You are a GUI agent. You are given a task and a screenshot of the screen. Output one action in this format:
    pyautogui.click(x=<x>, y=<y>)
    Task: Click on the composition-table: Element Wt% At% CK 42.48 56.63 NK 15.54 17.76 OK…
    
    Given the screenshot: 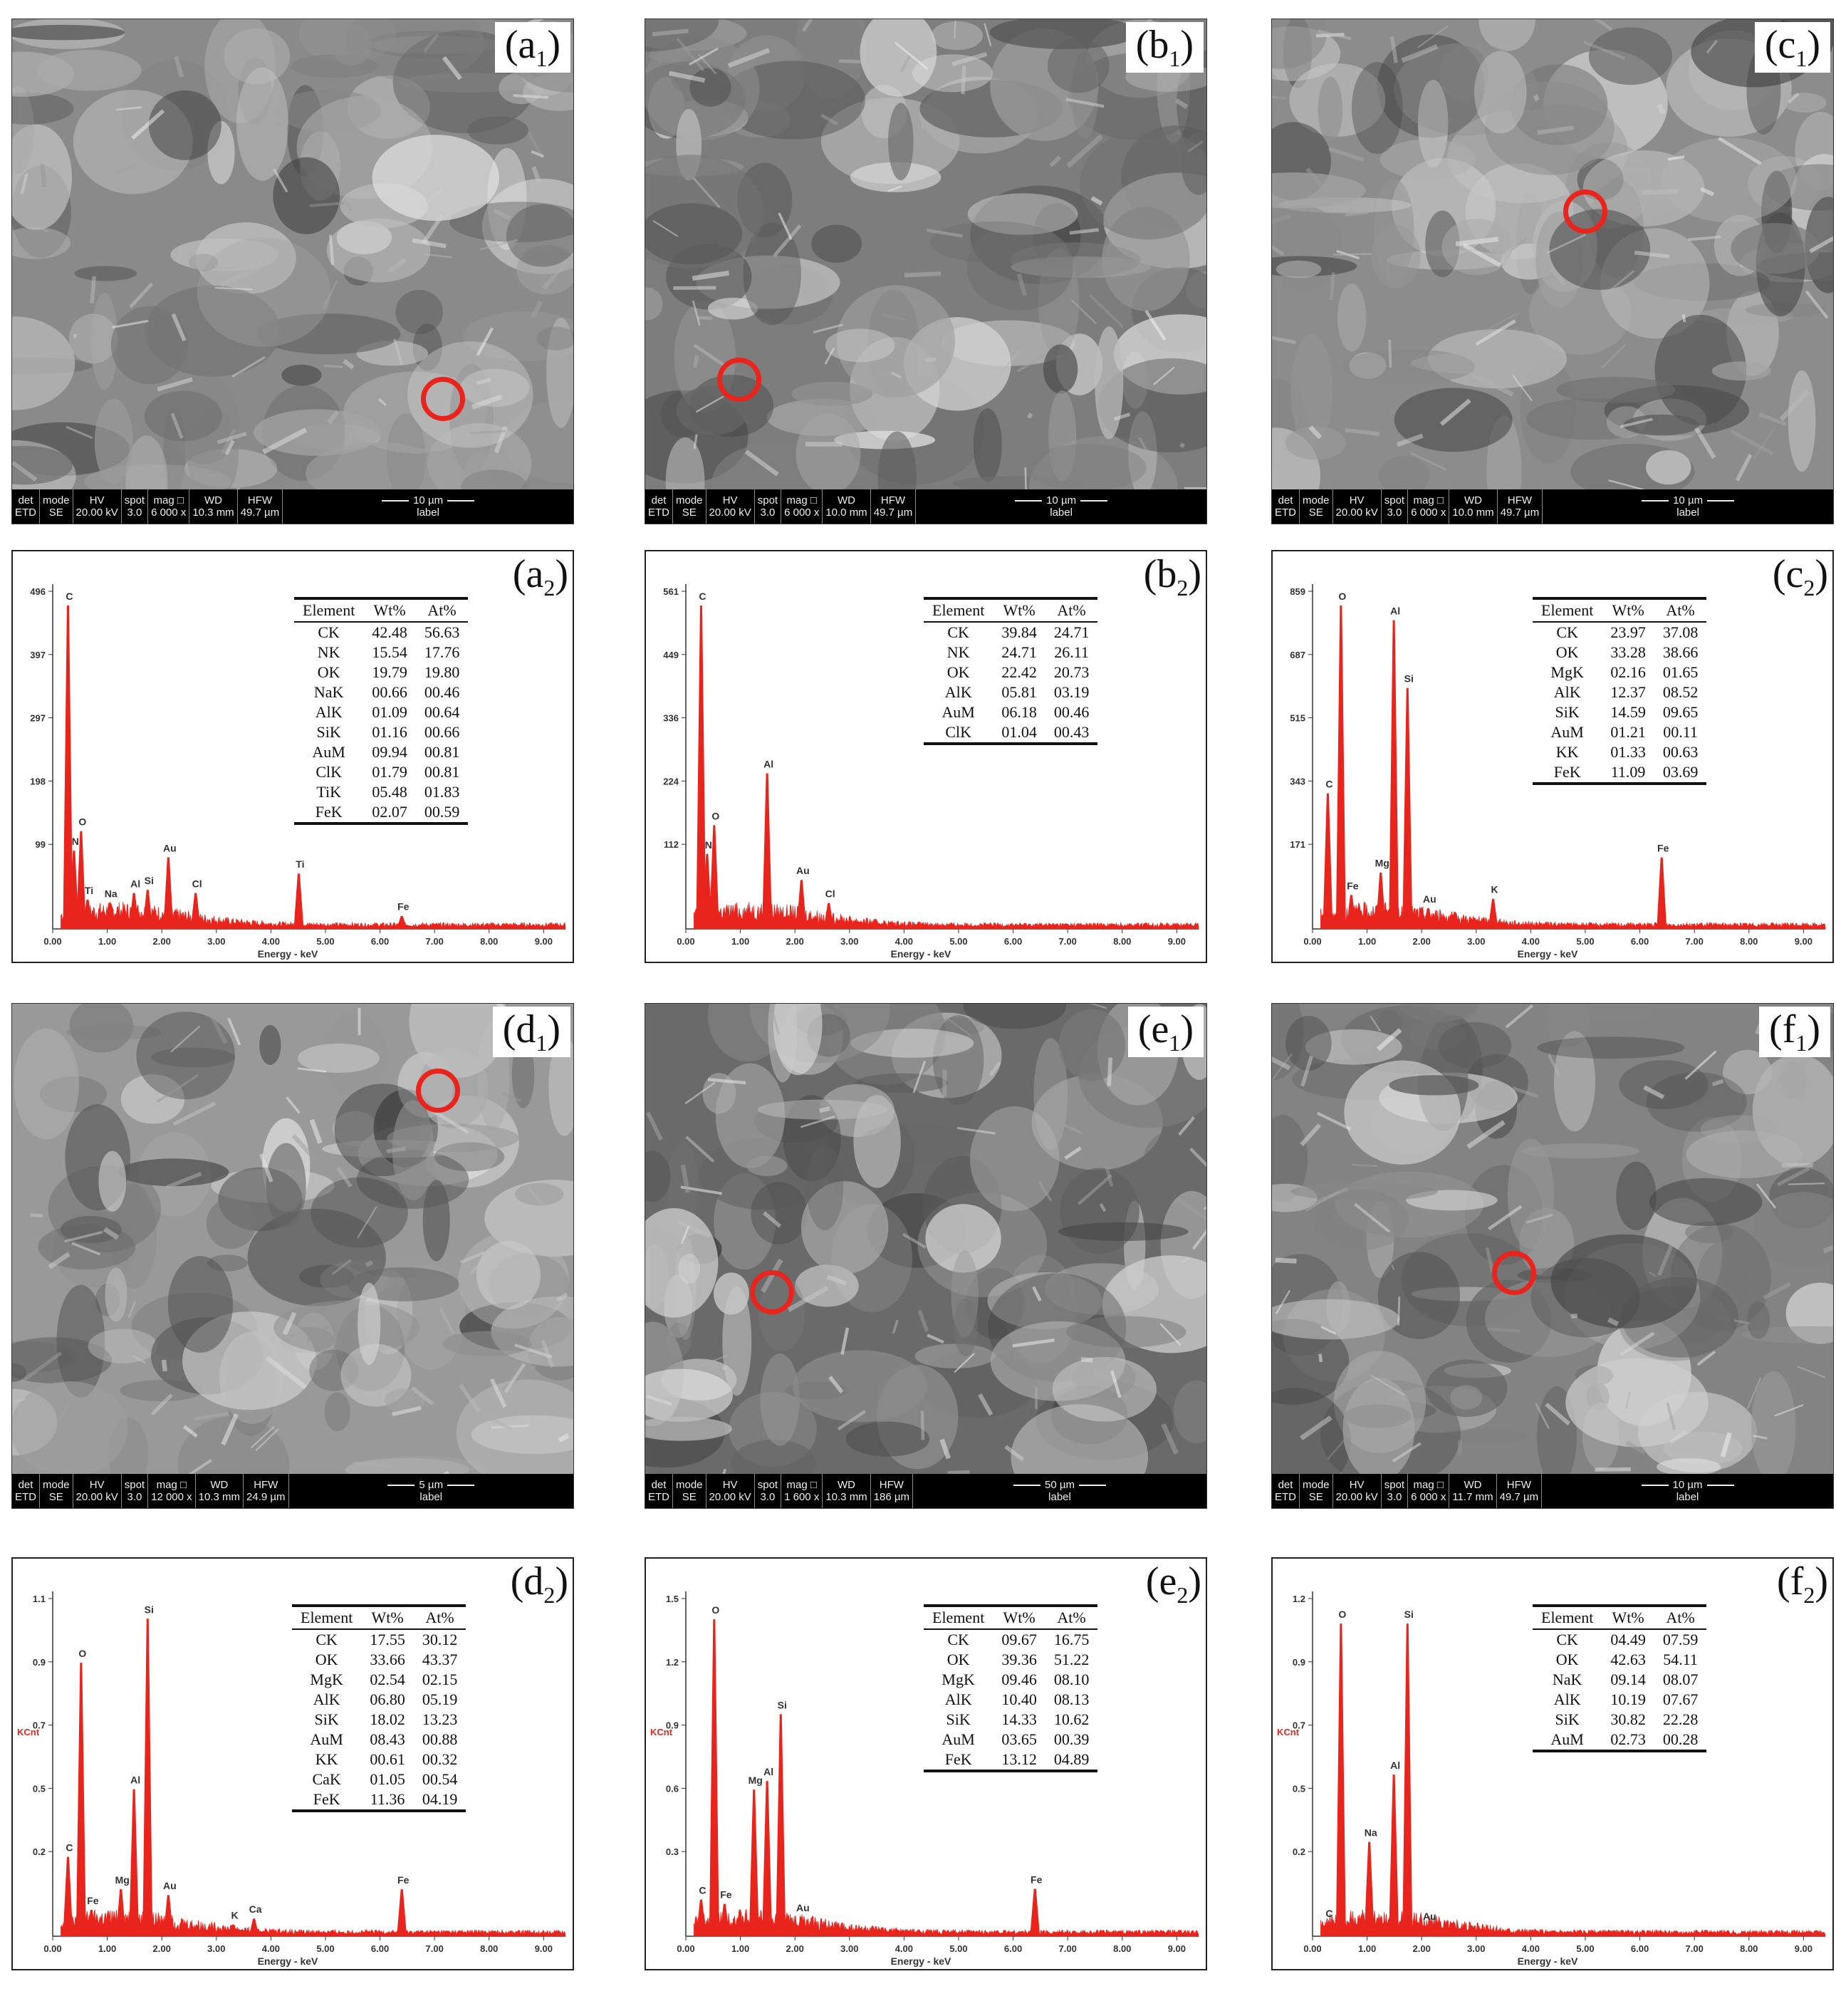 What is the action you would take?
    pyautogui.click(x=382, y=711)
    